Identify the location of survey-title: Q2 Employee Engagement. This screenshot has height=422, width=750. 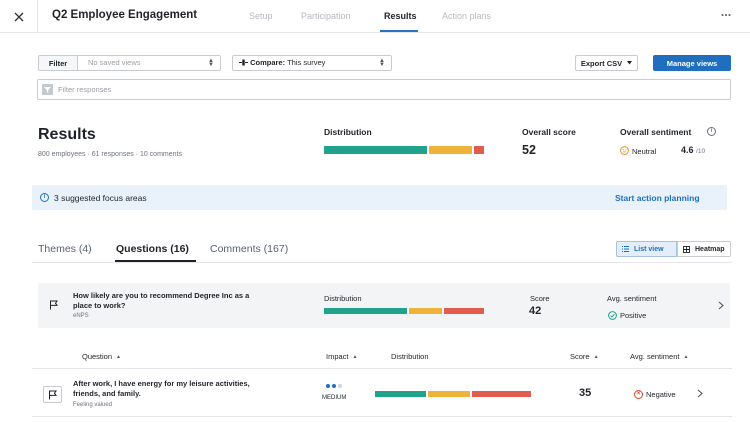
(125, 15).